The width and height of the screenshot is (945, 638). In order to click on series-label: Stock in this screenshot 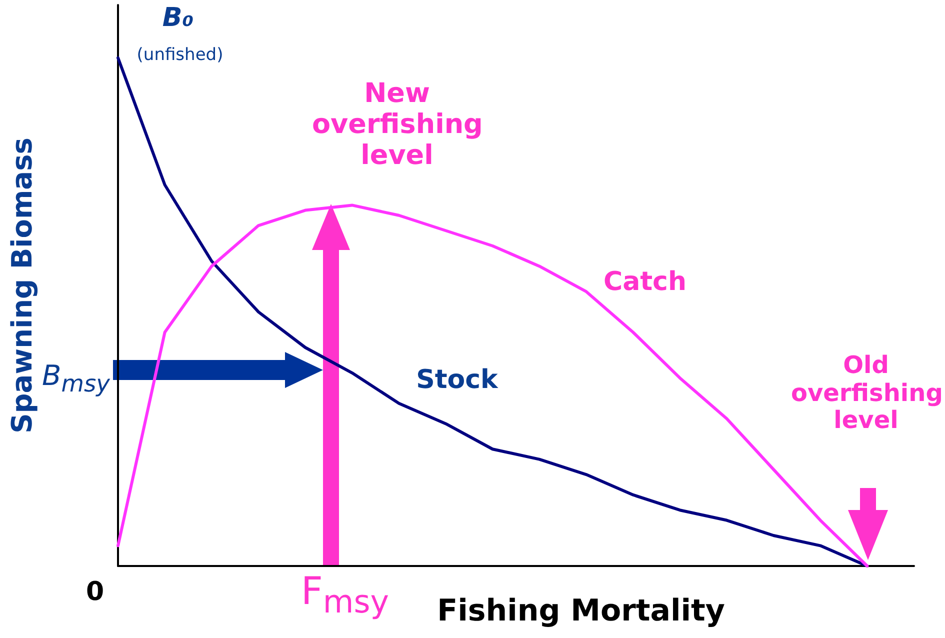, I will do `click(457, 380)`.